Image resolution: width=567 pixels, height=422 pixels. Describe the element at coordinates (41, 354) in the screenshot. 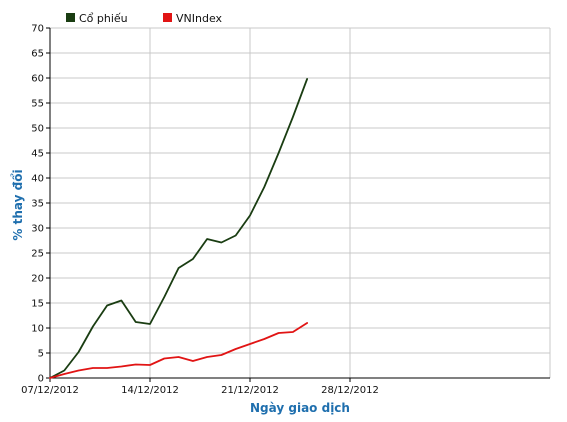

I see `y-tick-label: 5` at that location.